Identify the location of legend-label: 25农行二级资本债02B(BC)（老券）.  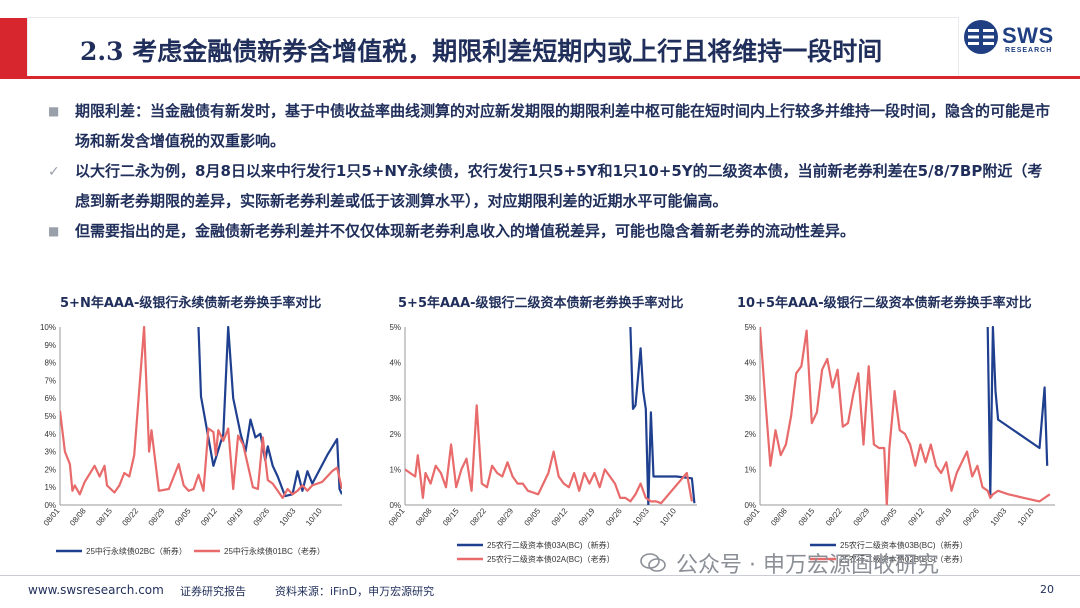
(904, 559).